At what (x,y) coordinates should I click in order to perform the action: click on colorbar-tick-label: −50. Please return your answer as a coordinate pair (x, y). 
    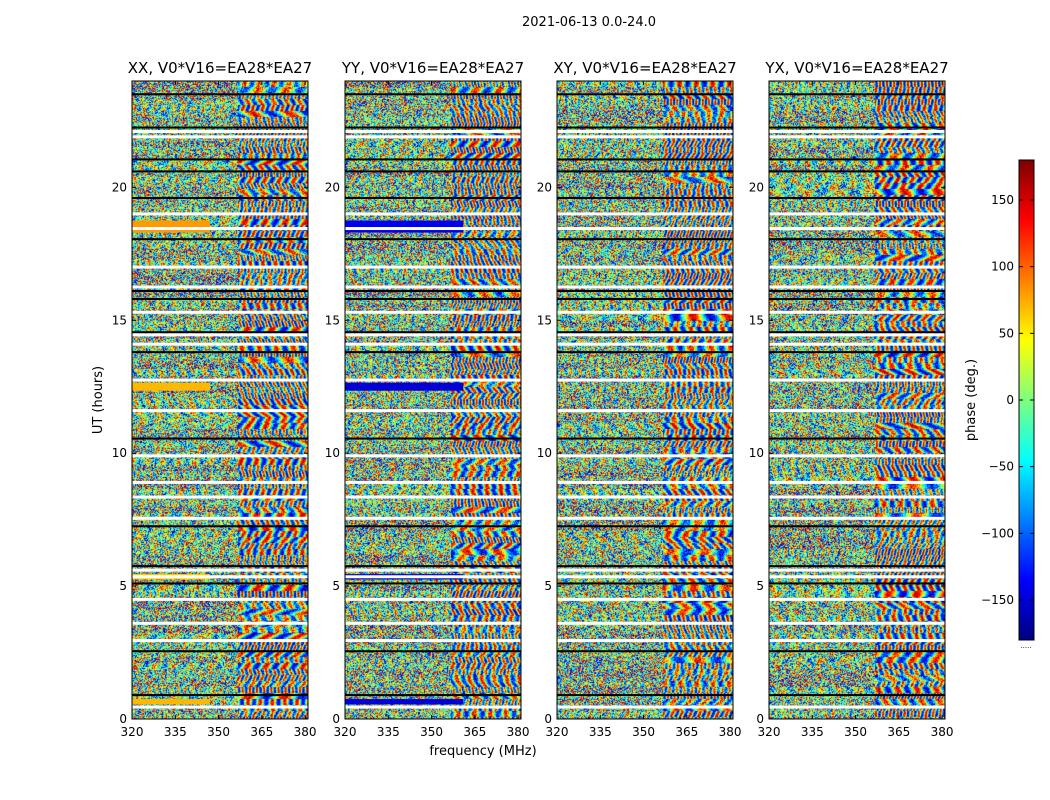
    Looking at the image, I should click on (1001, 467).